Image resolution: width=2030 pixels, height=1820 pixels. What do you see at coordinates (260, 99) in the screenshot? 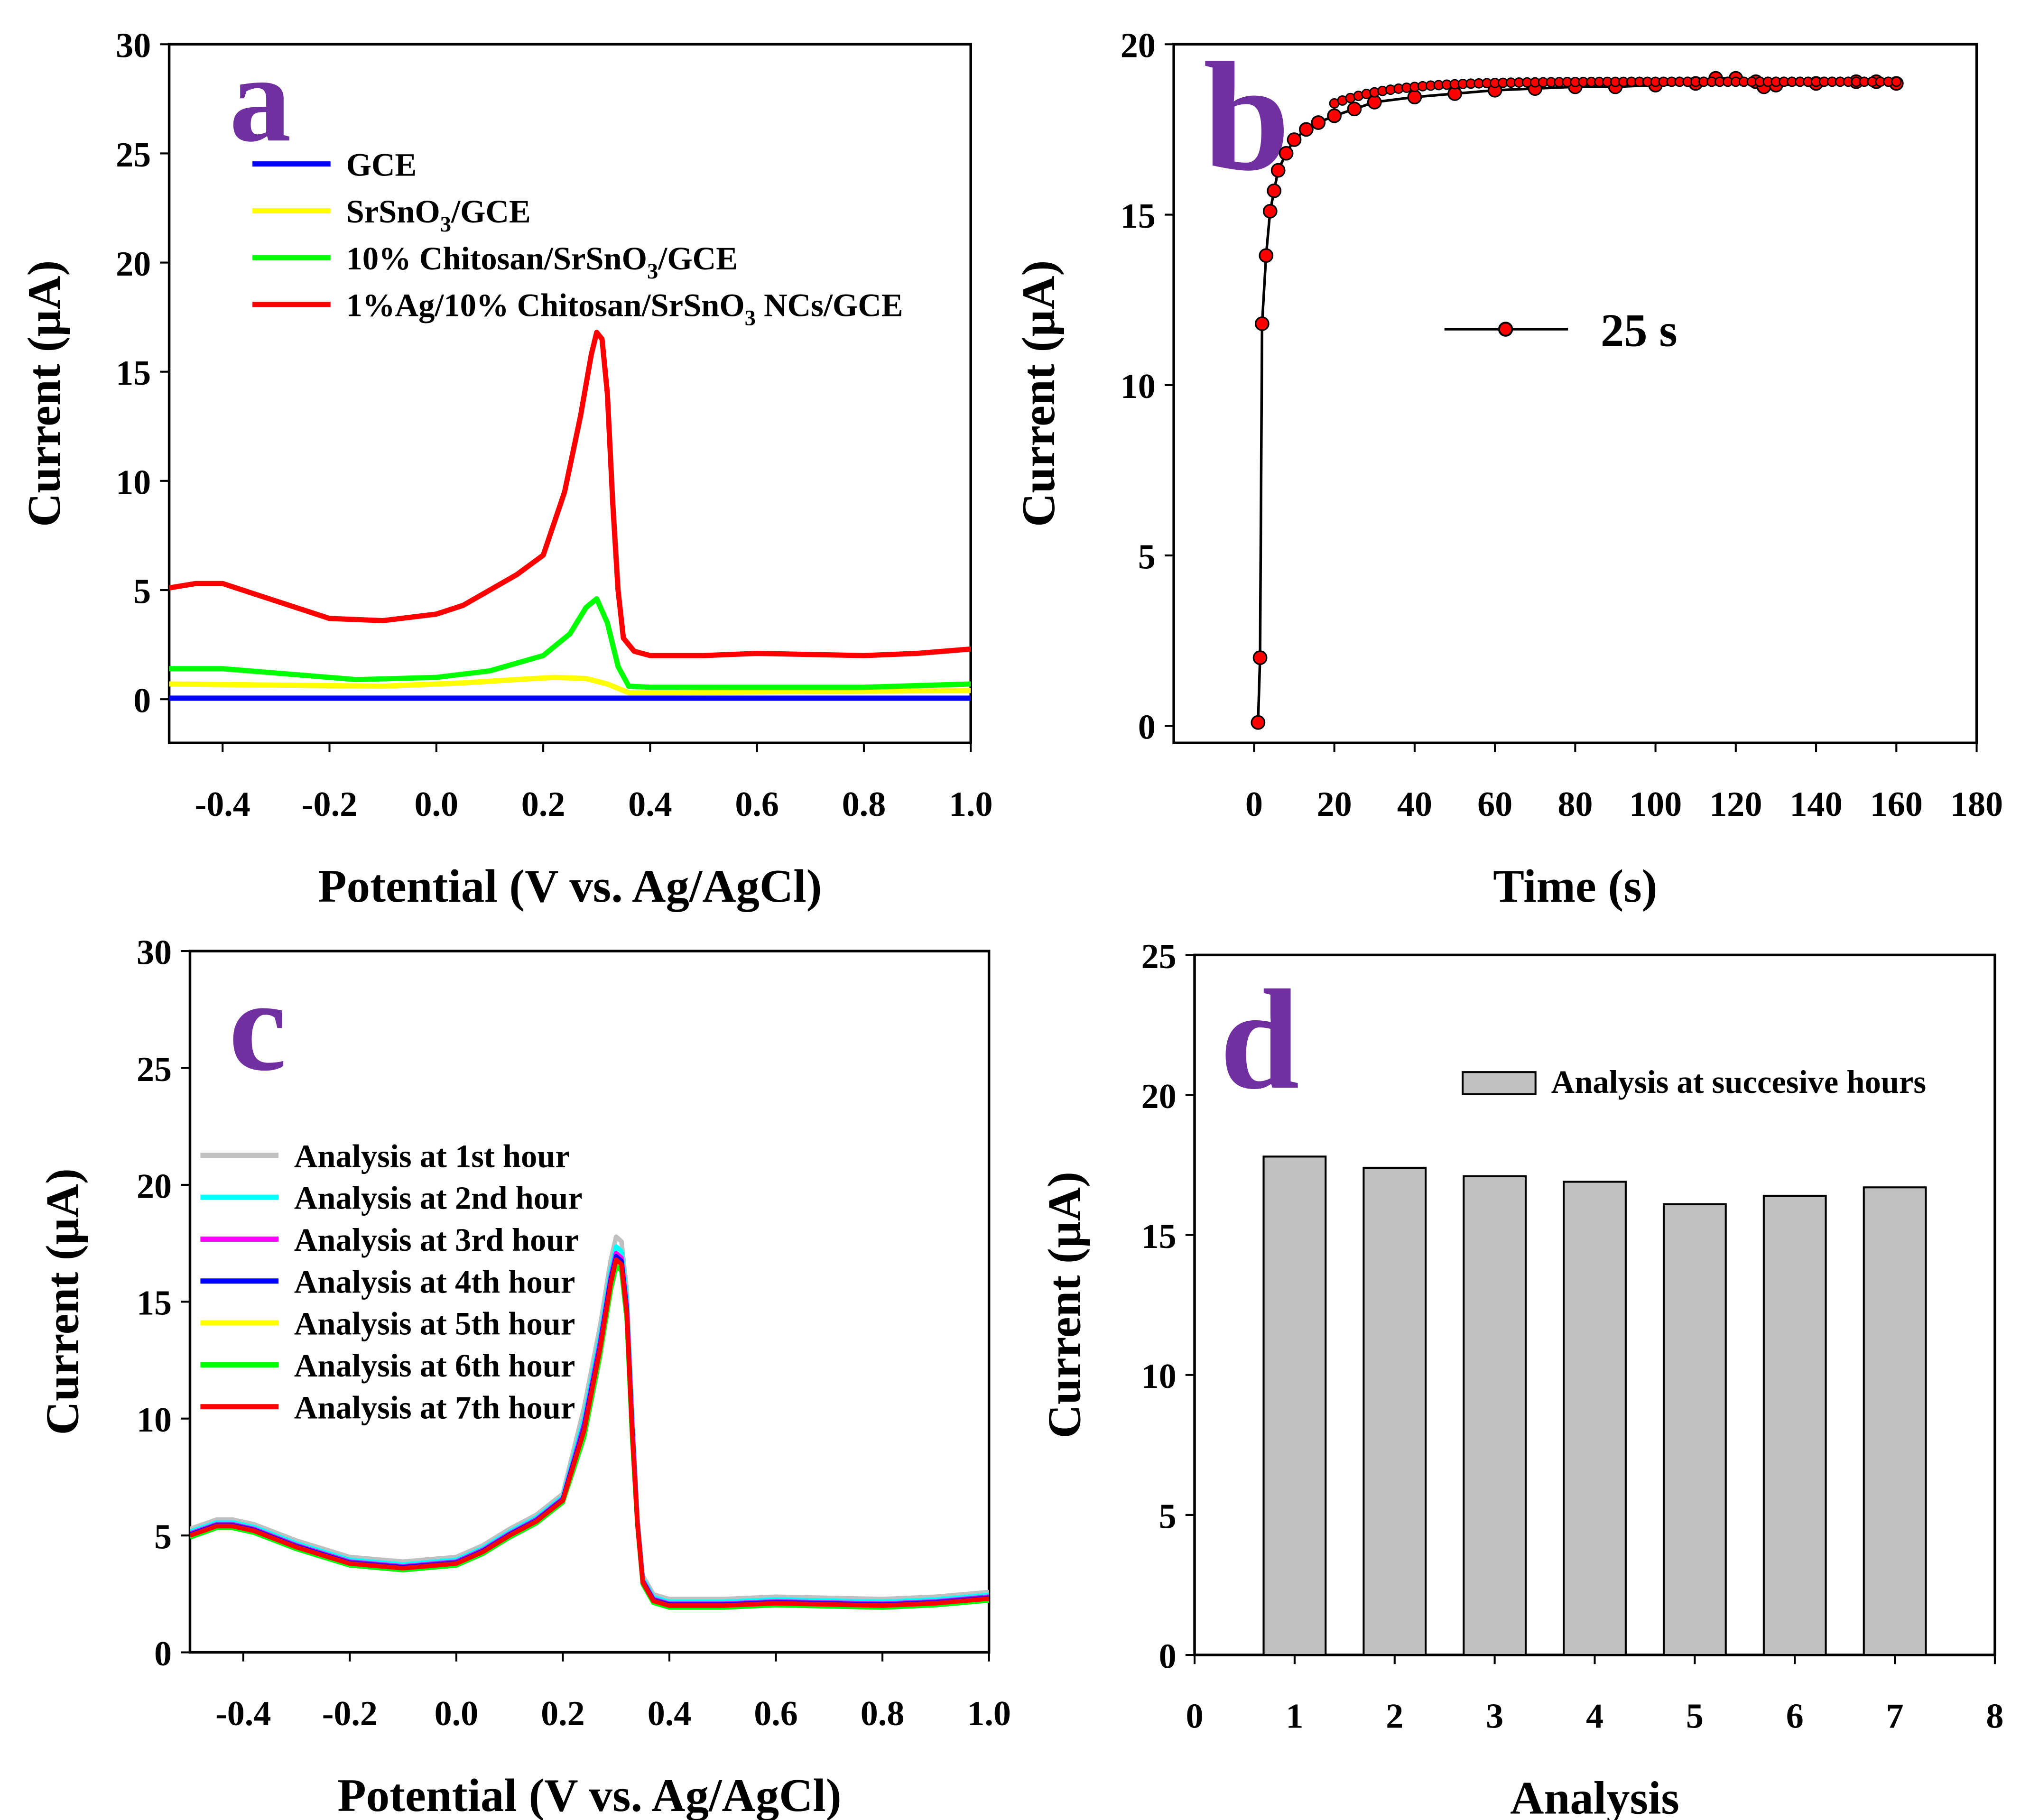
I see `panel-letter: a` at bounding box center [260, 99].